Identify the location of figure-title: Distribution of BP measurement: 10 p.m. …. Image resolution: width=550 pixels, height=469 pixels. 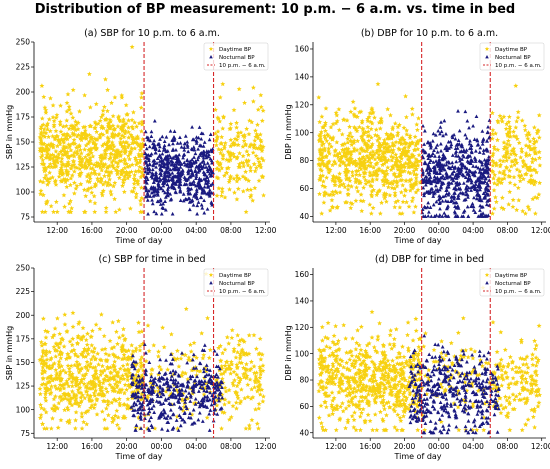
(275, 9).